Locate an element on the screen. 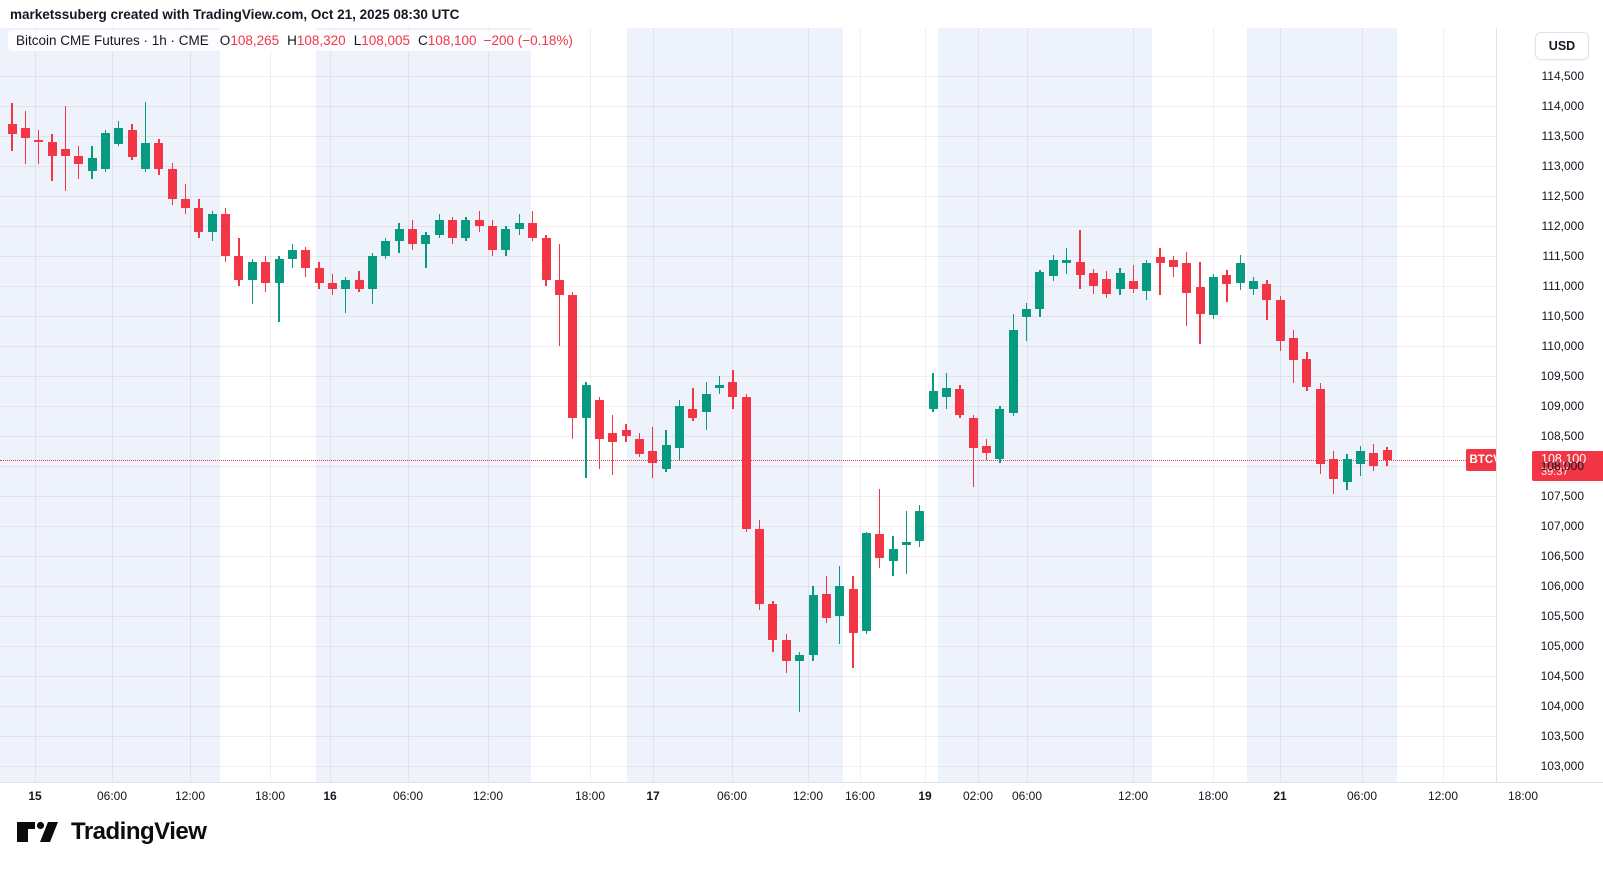 This screenshot has height=875, width=1603. last-price-label: 108,100 39:37 is located at coordinates (1567, 466).